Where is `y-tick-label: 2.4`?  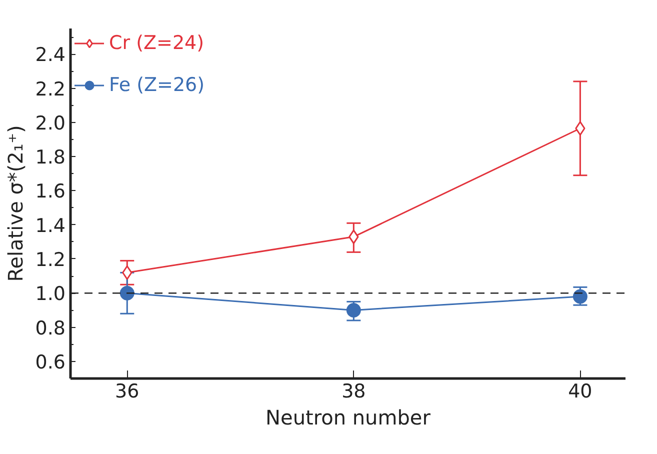
y-tick-label: 2.4 is located at coordinates (50, 55).